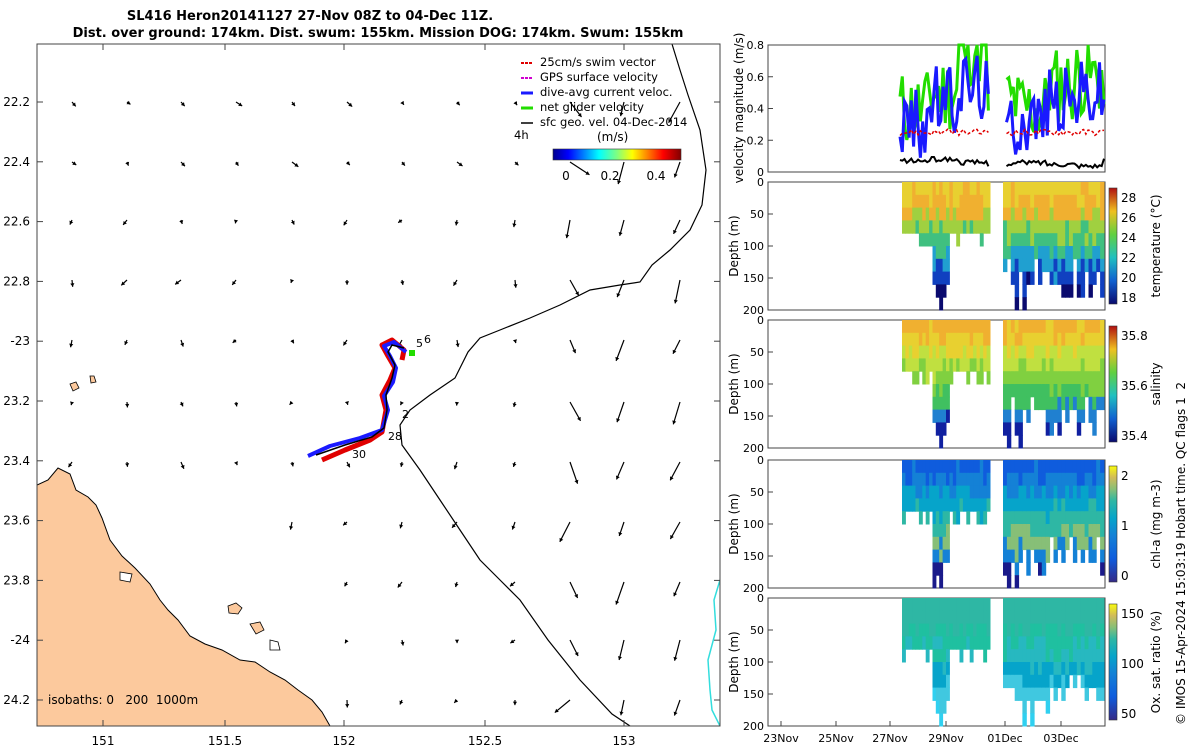  Describe the element at coordinates (597, 92) in the screenshot. I see `legend-item-dive-avg: dive-avg current veloc.` at that location.